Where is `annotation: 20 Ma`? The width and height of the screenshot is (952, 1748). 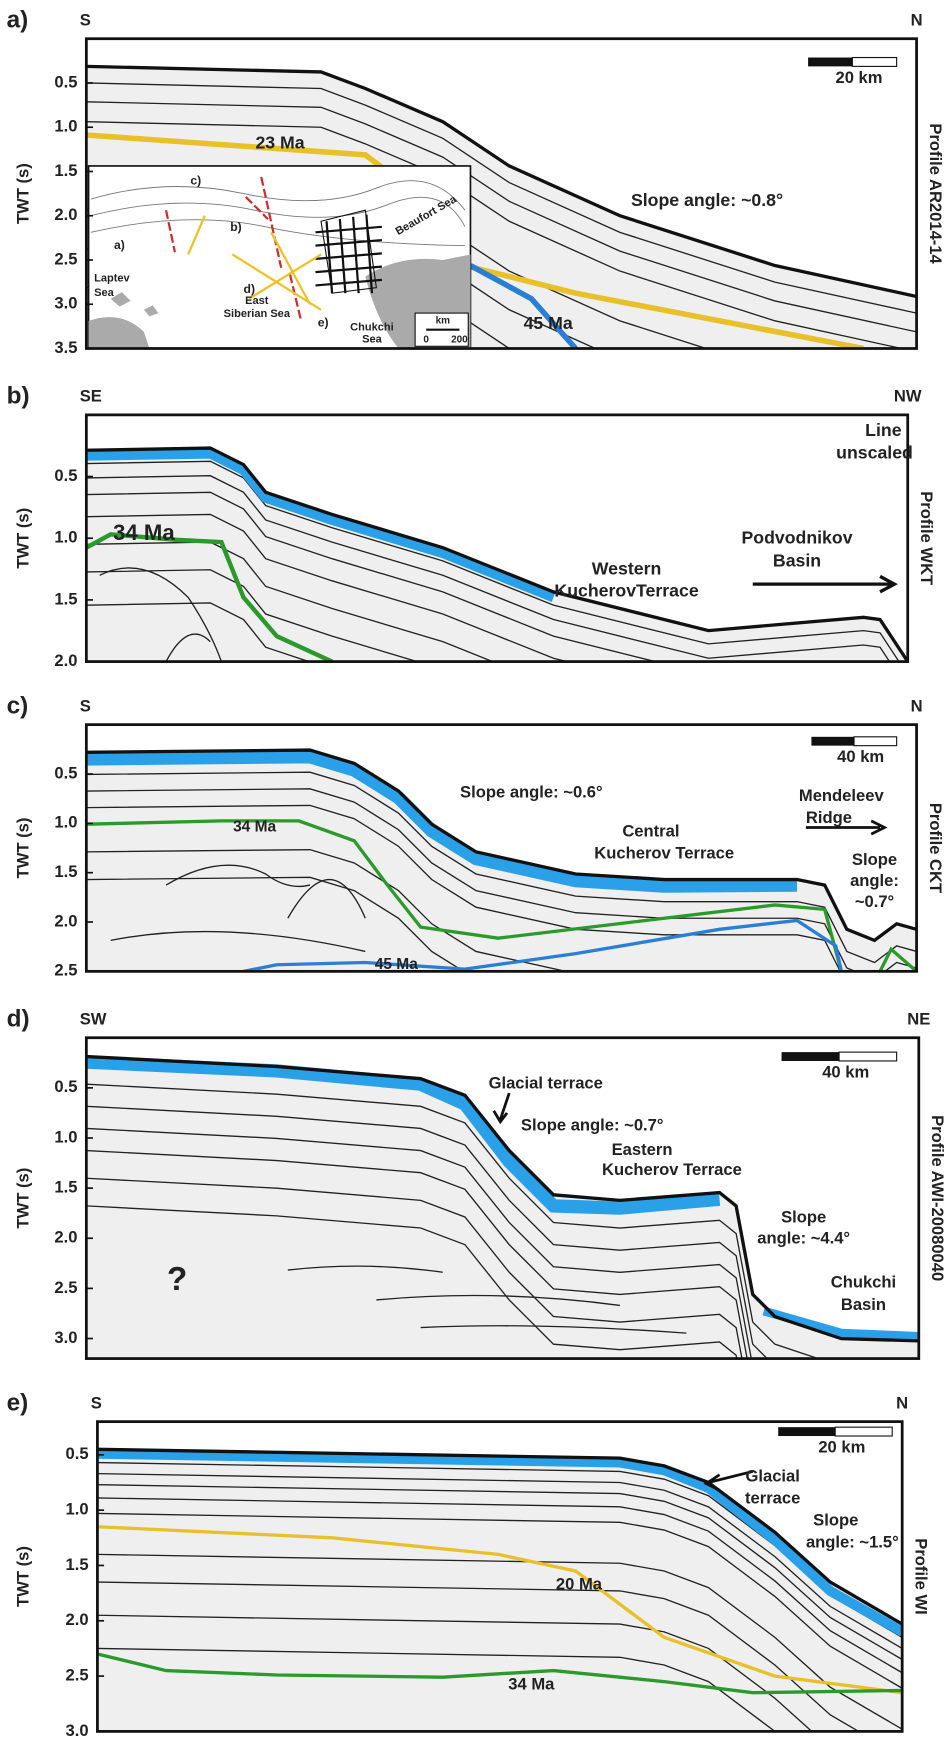 annotation: 20 Ma is located at coordinates (579, 1584).